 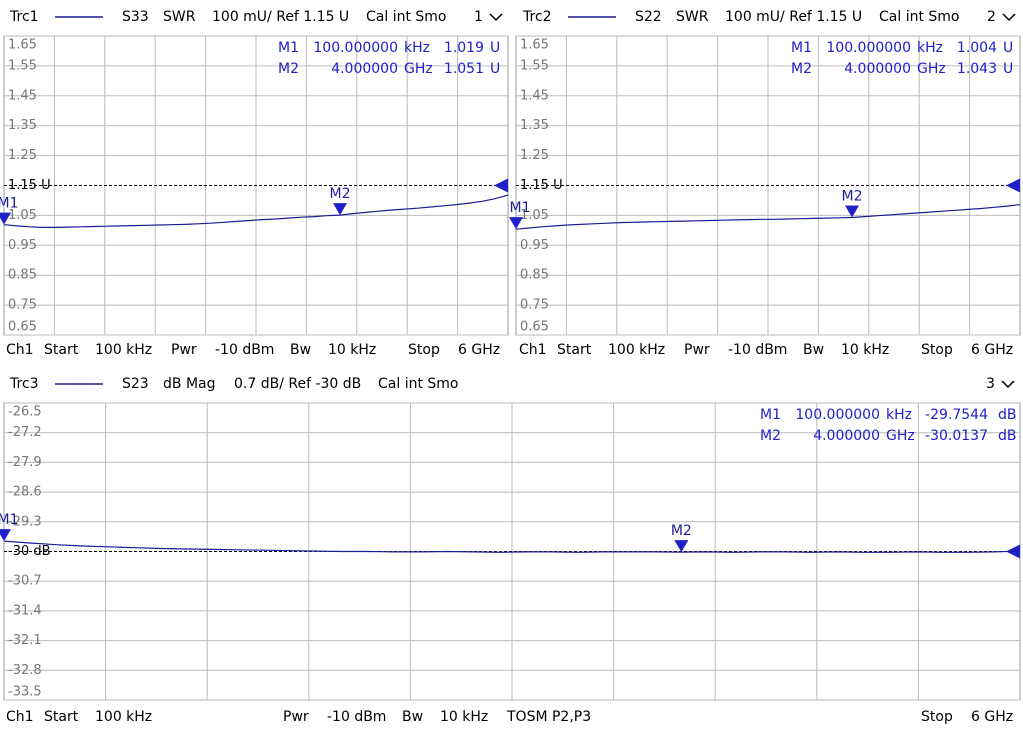 I want to click on header-scale: 100 mU/ Ref 1.15 U, so click(x=793, y=17).